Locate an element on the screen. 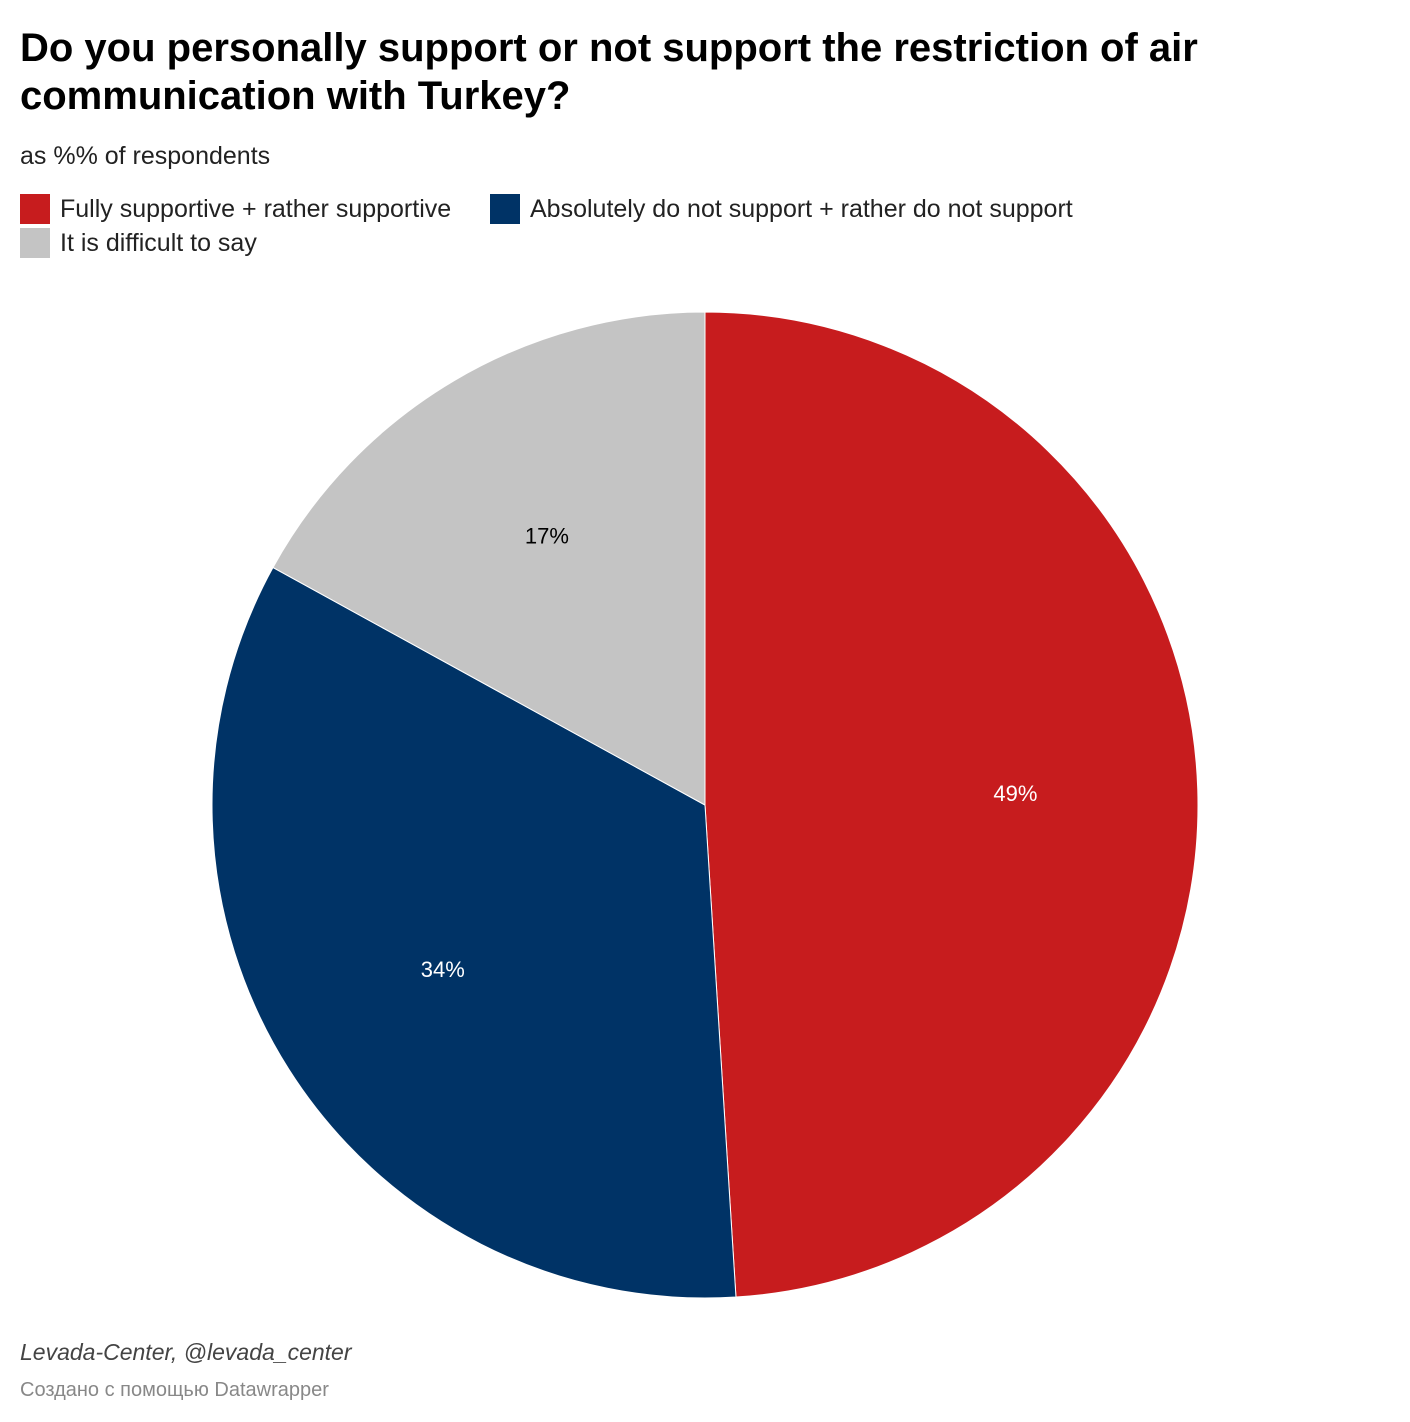 The width and height of the screenshot is (1410, 1422). slice-label-not-support: 34% is located at coordinates (443, 969).